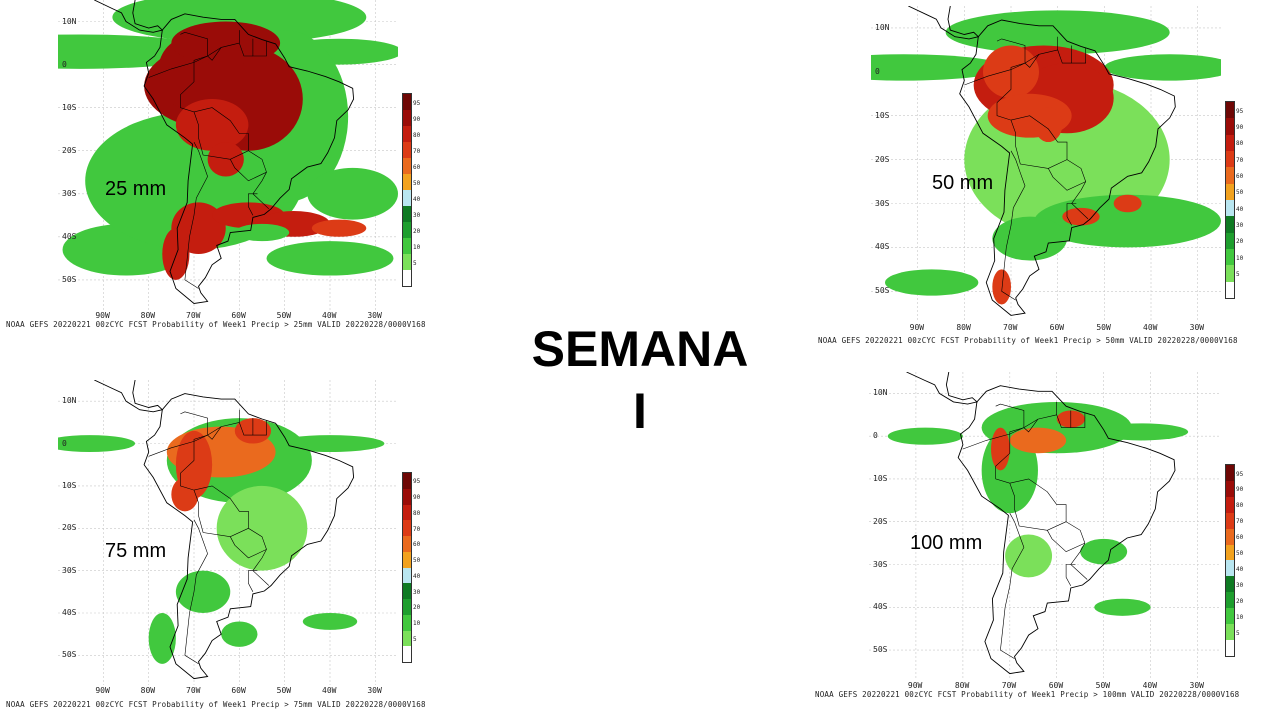 This screenshot has height=720, width=1280. What do you see at coordinates (640, 349) in the screenshot?
I see `title-line-1: SEMANA` at bounding box center [640, 349].